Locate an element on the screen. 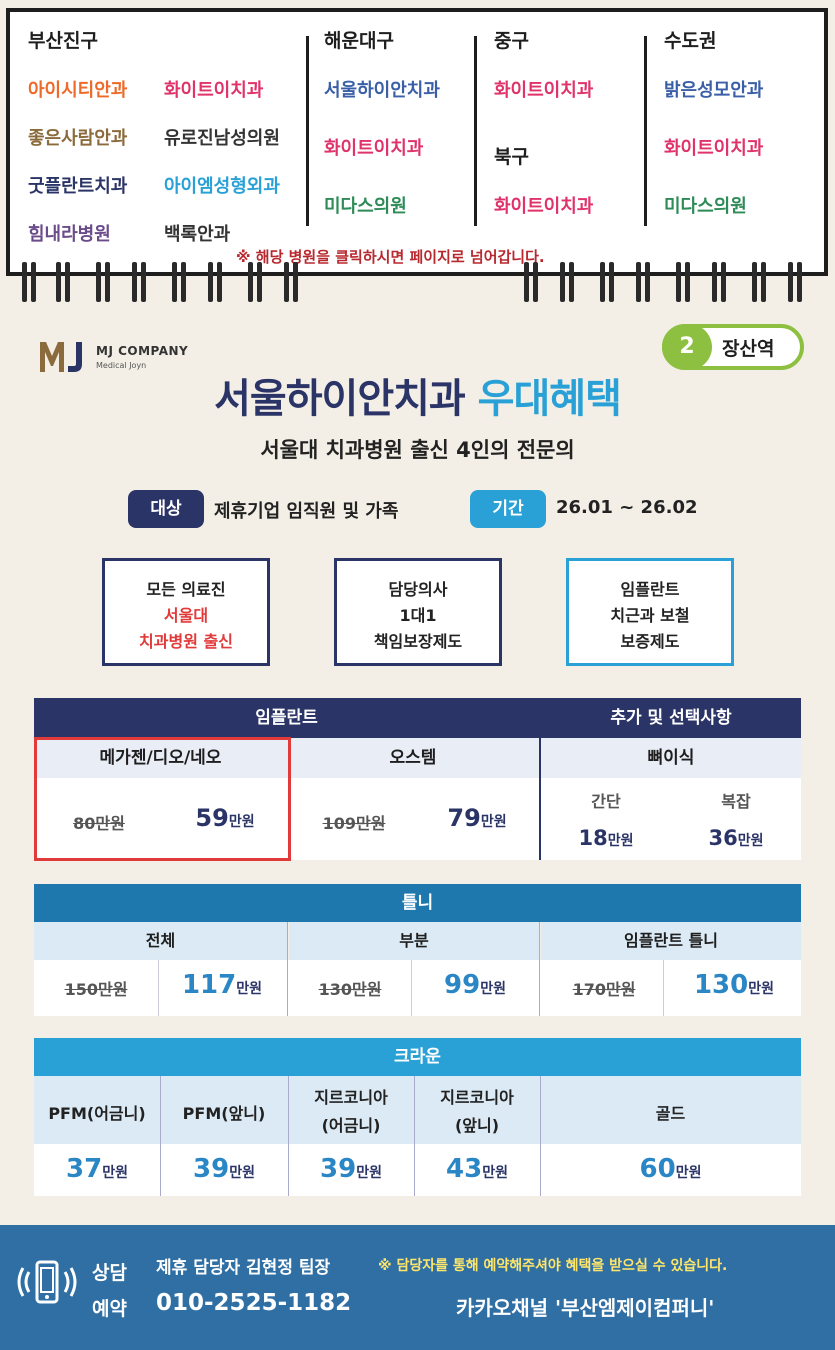  crown-type: 골드 is located at coordinates (670, 1113).